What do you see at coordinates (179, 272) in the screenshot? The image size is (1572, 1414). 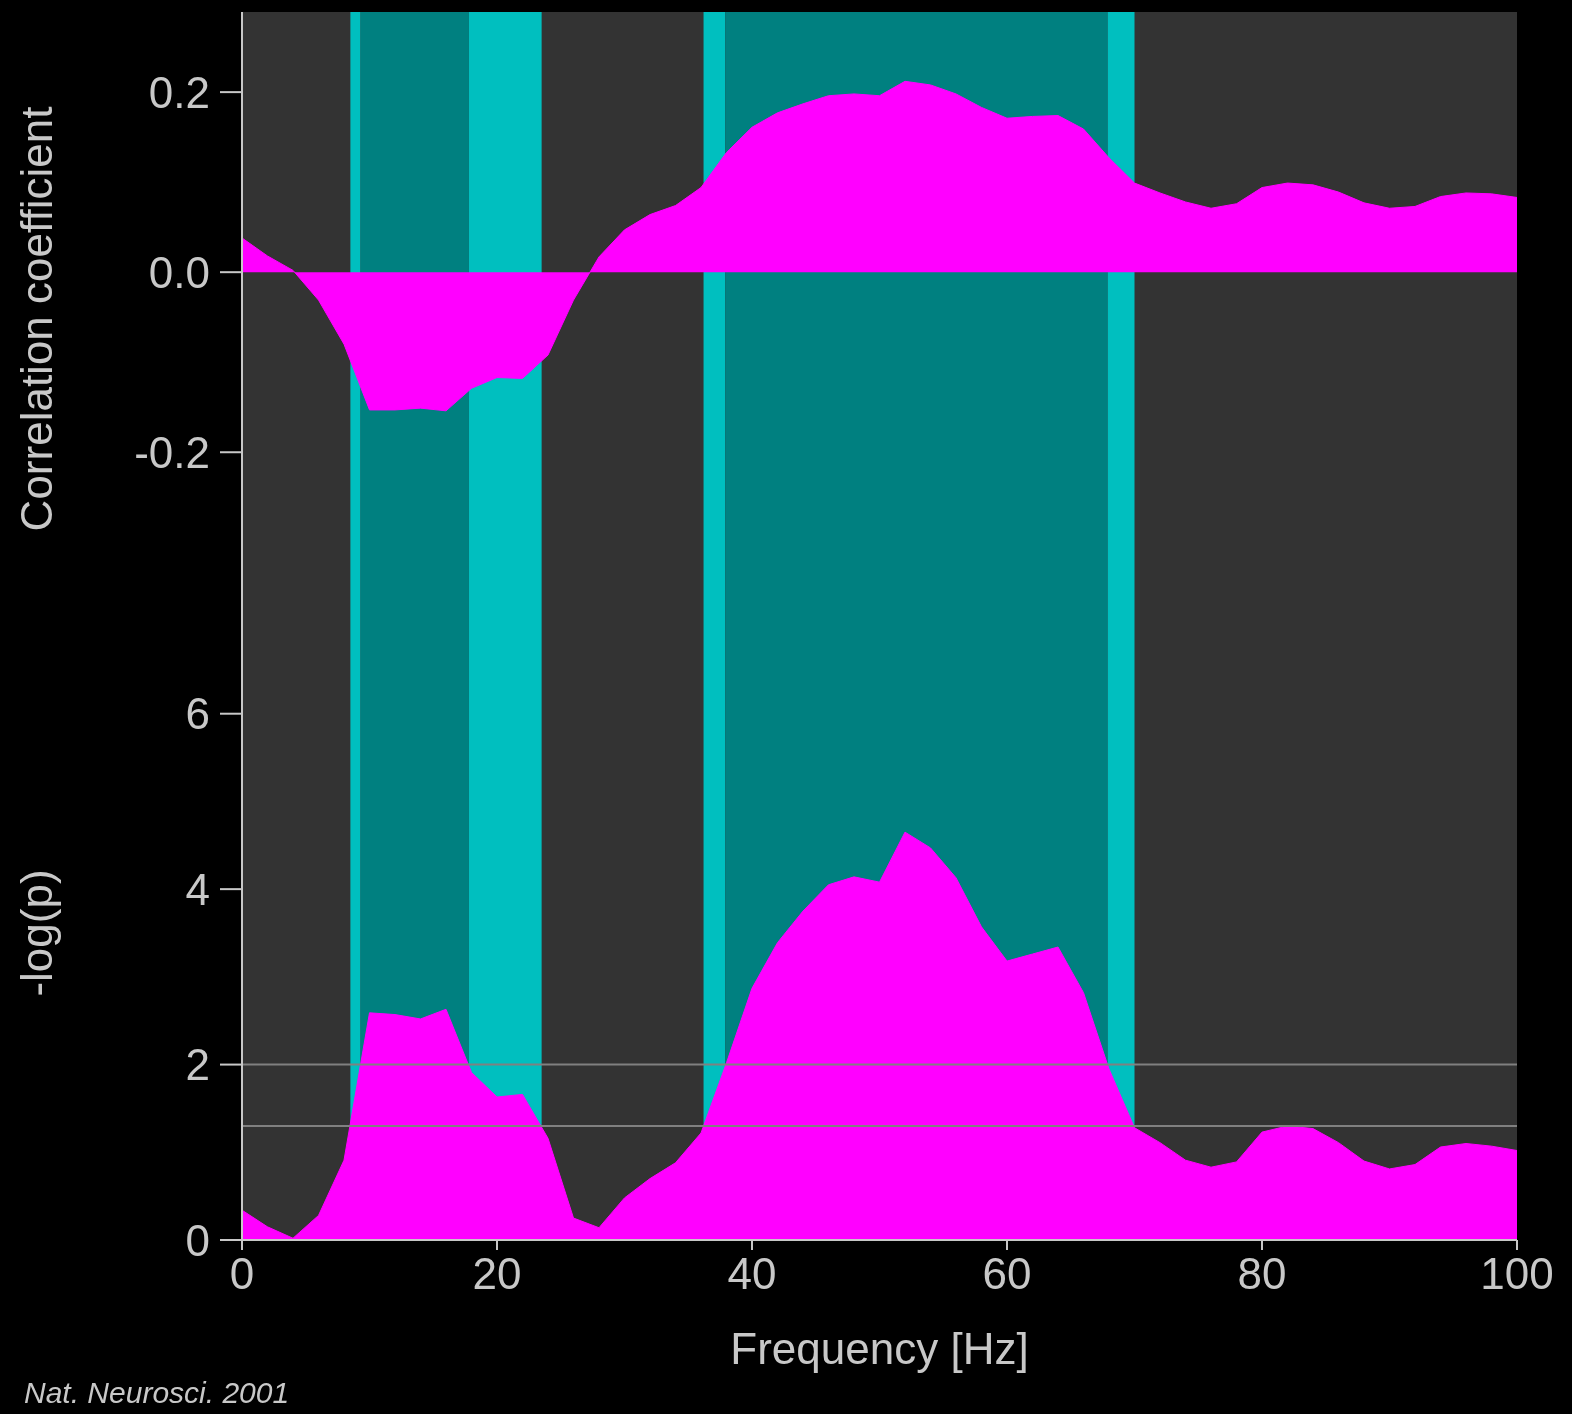 I see `y-tick-label: 0.0` at bounding box center [179, 272].